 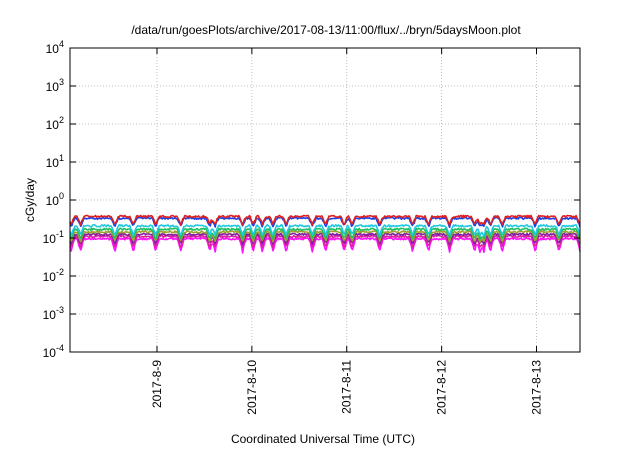 I want to click on y-tick-label: 10⁻³, so click(x=53, y=313).